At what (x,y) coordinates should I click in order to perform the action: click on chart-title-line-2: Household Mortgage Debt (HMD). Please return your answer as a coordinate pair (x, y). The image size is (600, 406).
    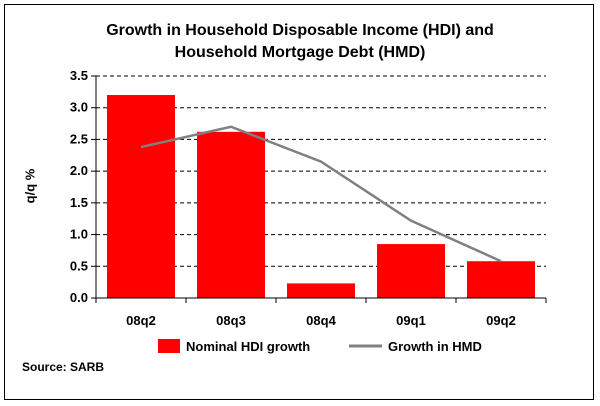
    Looking at the image, I should click on (300, 52).